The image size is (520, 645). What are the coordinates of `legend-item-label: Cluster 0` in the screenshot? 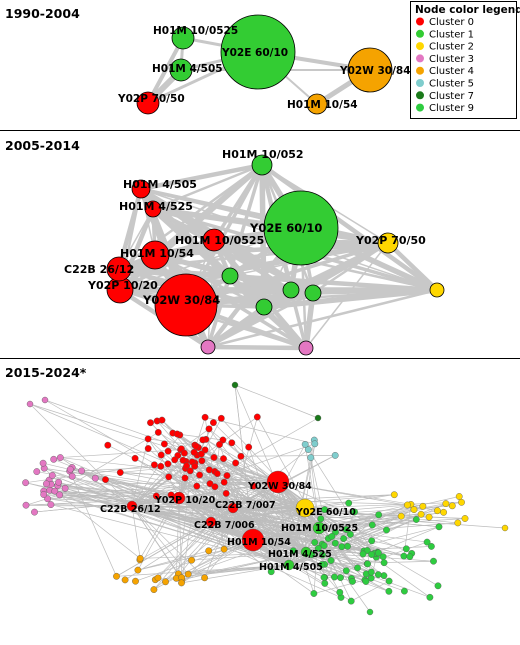 It's located at (451, 22).